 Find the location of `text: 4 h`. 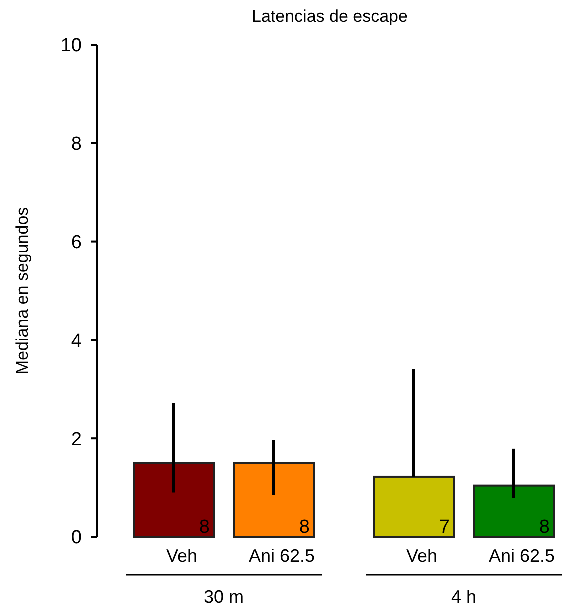

text: 4 h is located at coordinates (464, 597).